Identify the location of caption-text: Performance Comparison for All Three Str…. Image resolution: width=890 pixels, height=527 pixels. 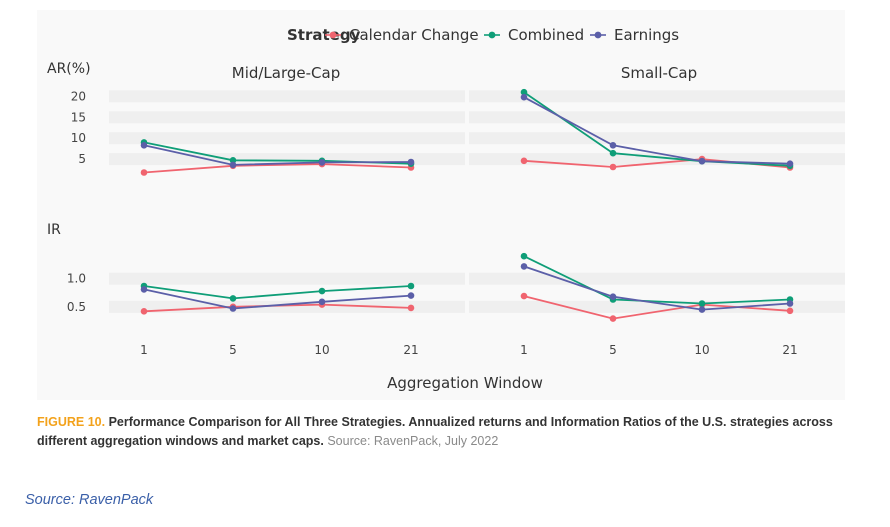
(435, 431).